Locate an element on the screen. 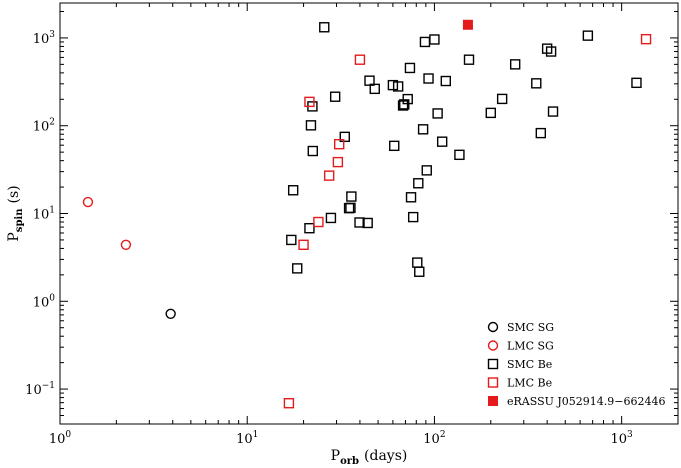 This screenshot has height=468, width=681. x-axis-label: Porb (days) is located at coordinates (369, 457).